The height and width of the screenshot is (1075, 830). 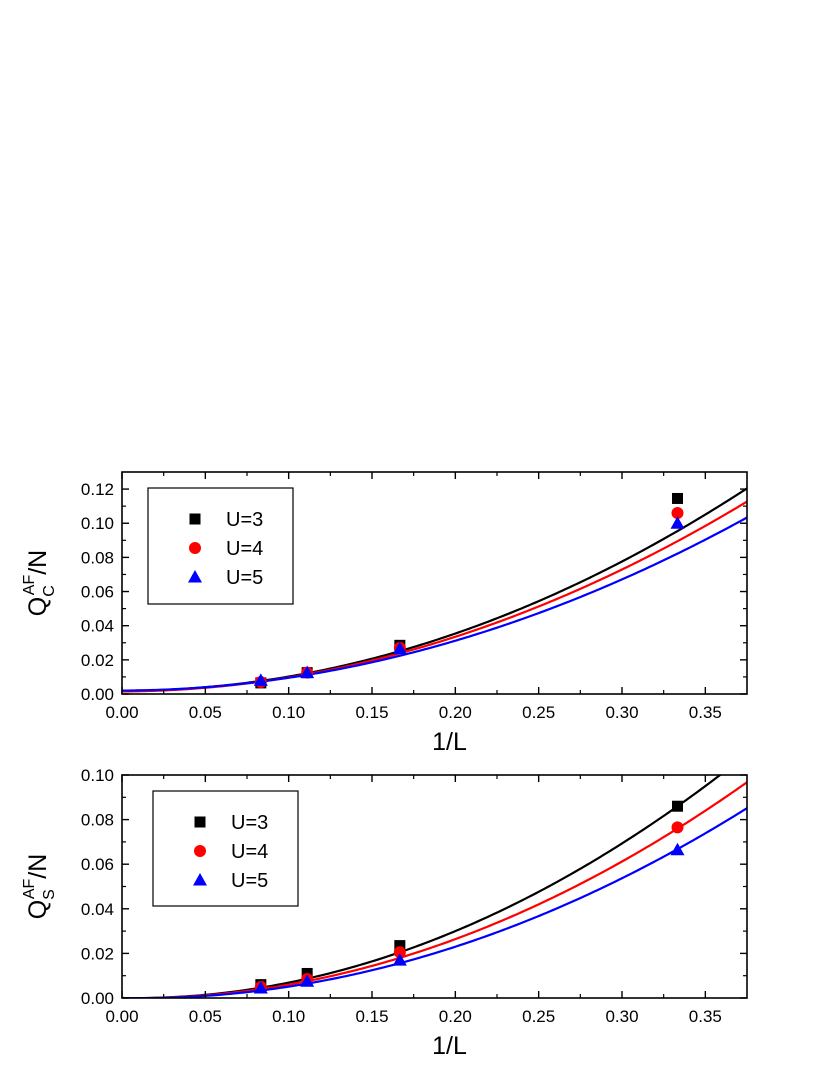 What do you see at coordinates (97, 489) in the screenshot?
I see `y-tick-label: 0.12` at bounding box center [97, 489].